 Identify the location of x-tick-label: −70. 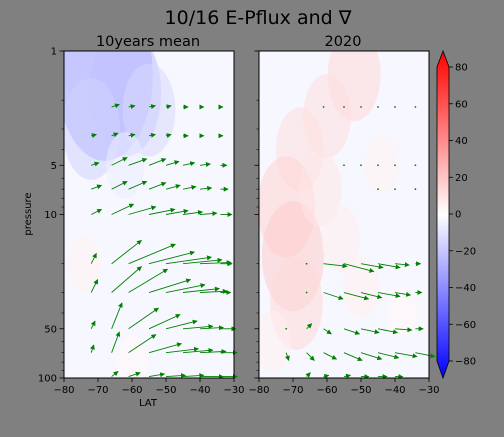
(97, 390).